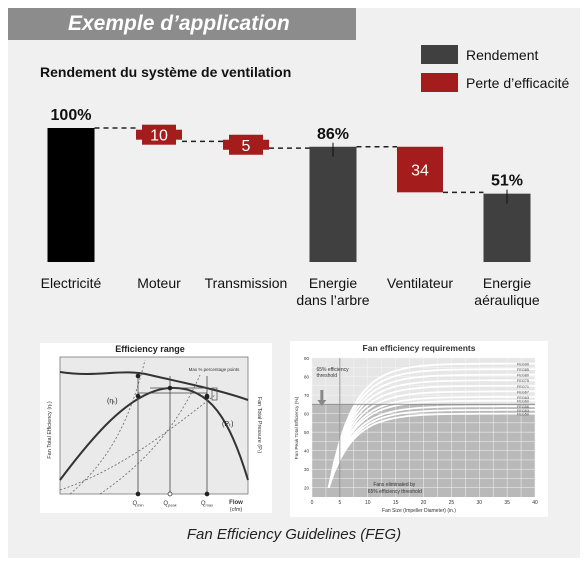 Image resolution: width=588 pixels, height=568 pixels. I want to click on tolerance-bracket, so click(214, 394).